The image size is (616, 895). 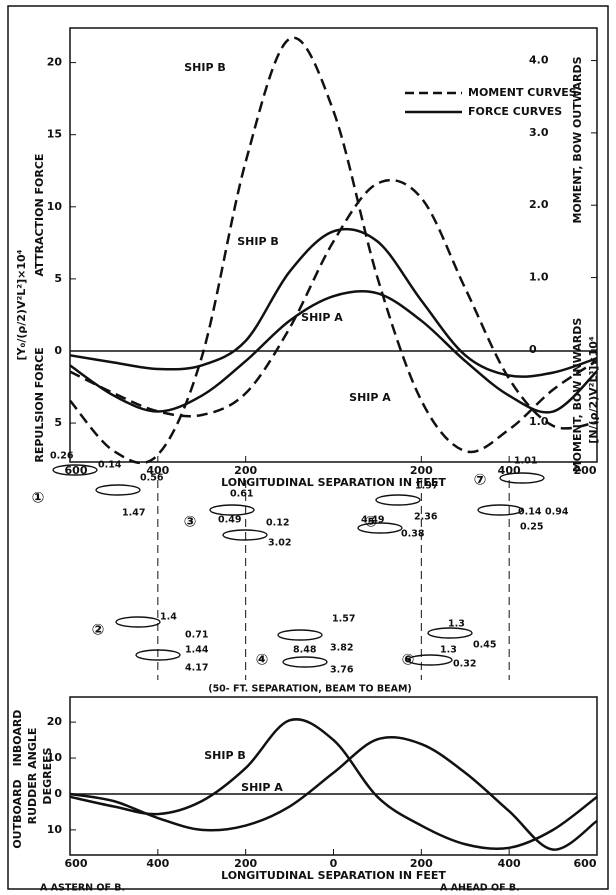 I want to click on y2-axis-title: [N/(ρ/2)V²L³]×10⁴, so click(x=593, y=390).